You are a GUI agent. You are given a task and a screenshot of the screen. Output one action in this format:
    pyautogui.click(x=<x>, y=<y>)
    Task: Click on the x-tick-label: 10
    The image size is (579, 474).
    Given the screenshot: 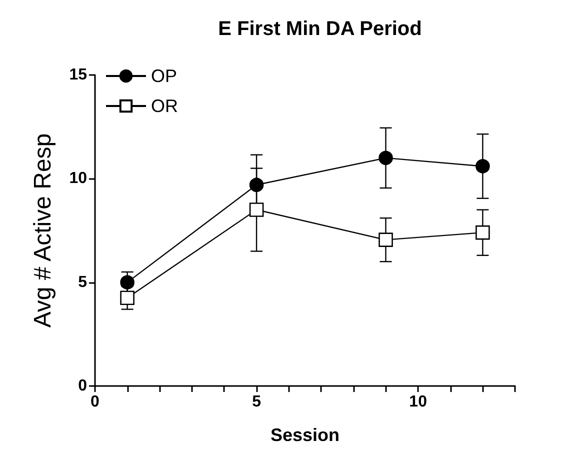 What is the action you would take?
    pyautogui.click(x=418, y=402)
    